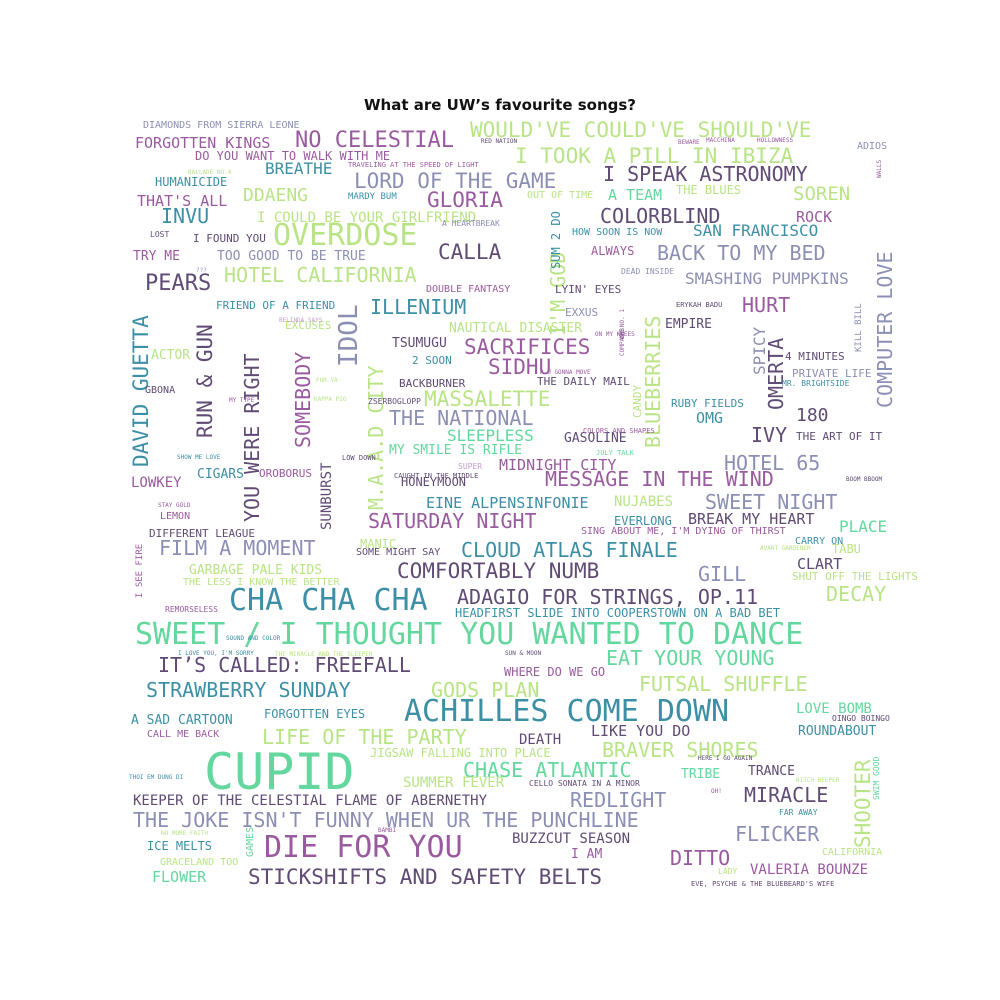  Describe the element at coordinates (367, 218) in the screenshot. I see `word-i-could-be-your-girlfriend: I COULD BE YOUR GIRLFRIEND` at that location.